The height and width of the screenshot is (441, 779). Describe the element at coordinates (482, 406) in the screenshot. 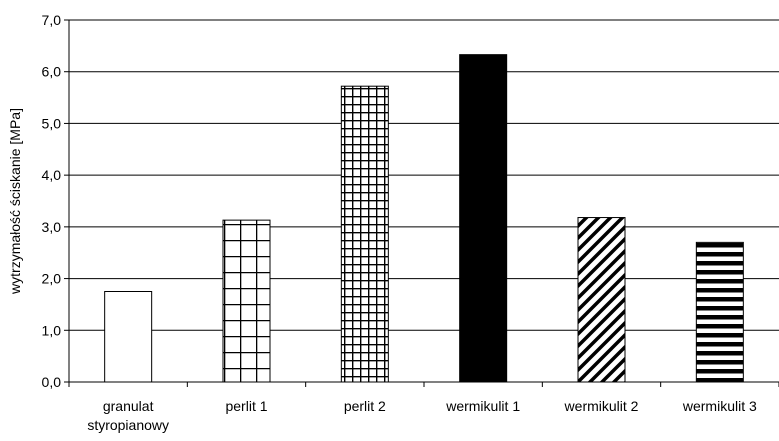

I see `x-tick-label: wermikulit 1` at that location.